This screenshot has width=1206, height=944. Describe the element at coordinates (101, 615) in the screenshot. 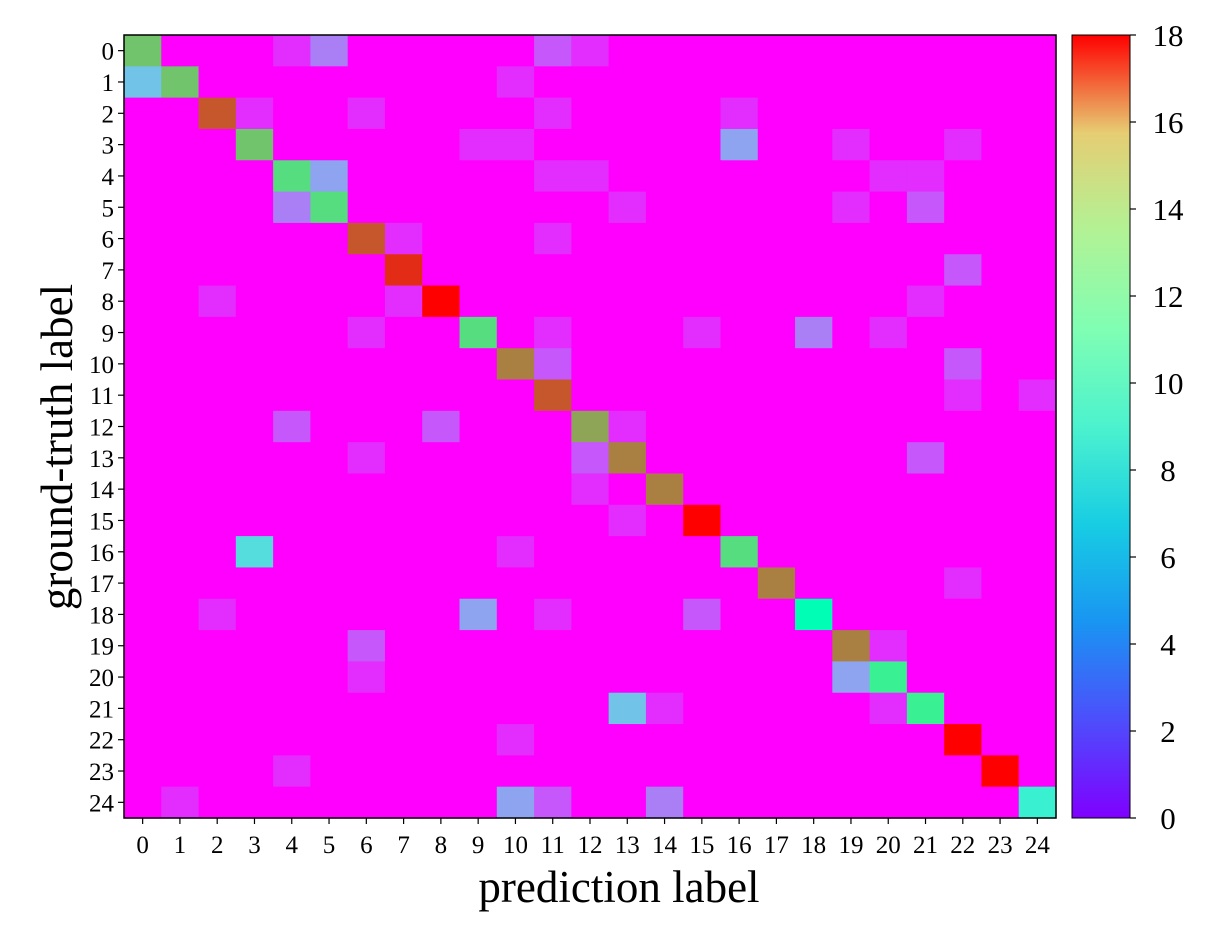

I see `y-tick-label: 18` at that location.